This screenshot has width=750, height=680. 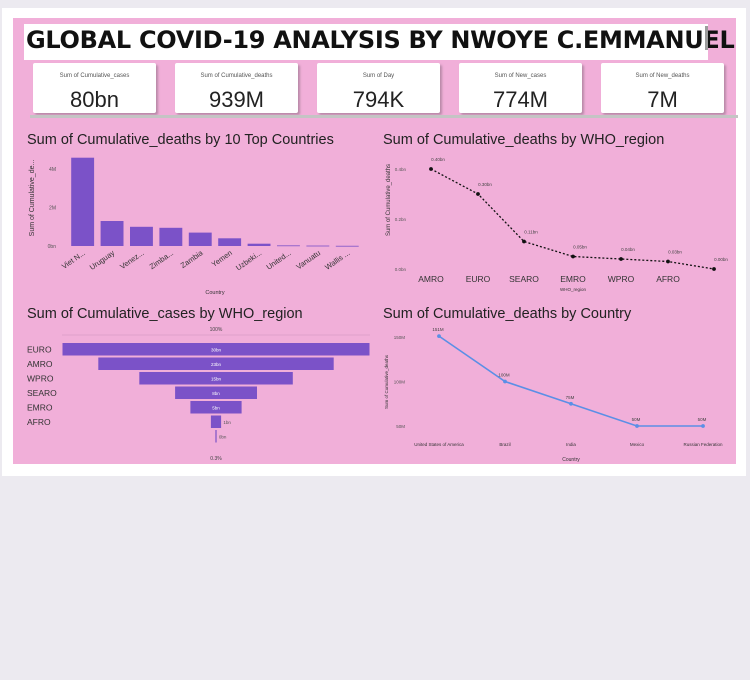 What do you see at coordinates (662, 88) in the screenshot?
I see `kpi-card-new-deaths: Sum of New_deaths 7M` at bounding box center [662, 88].